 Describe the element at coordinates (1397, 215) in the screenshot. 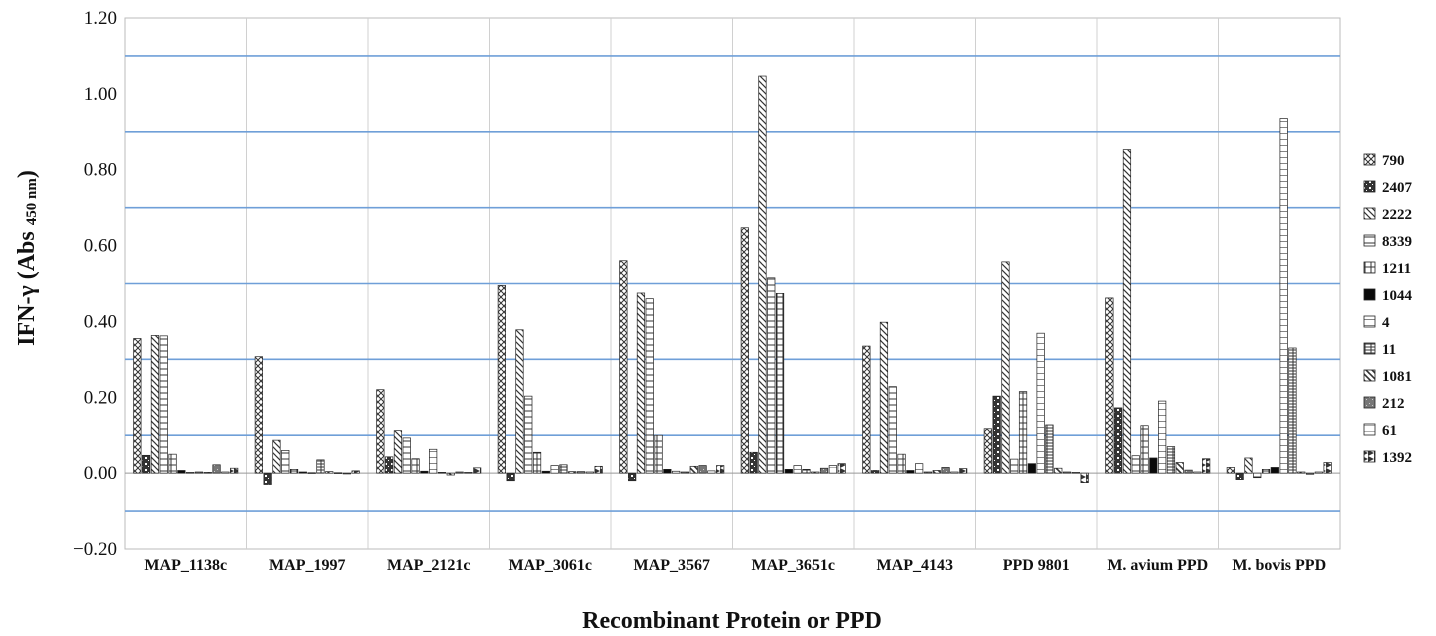

I see `legend-label: 2222` at that location.